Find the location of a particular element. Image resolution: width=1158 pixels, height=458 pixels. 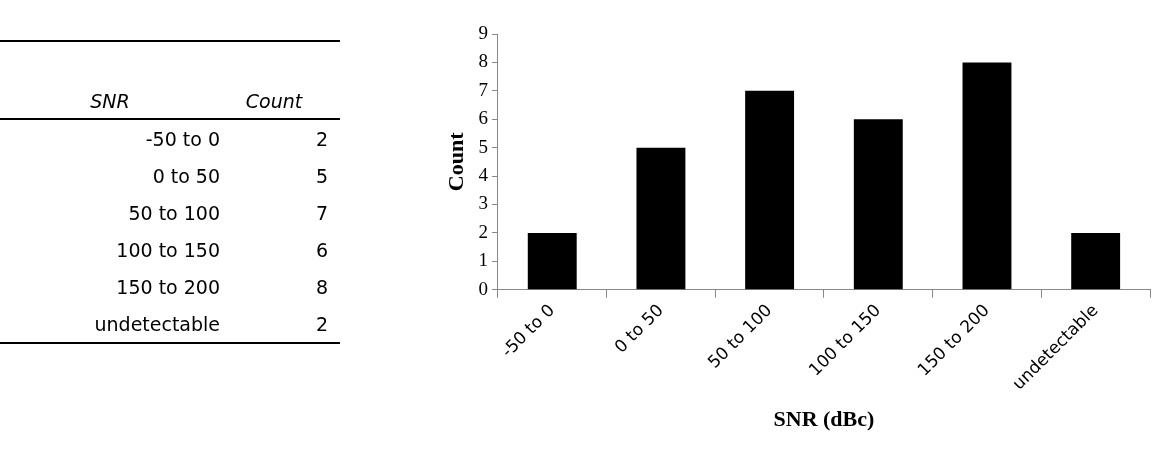

text: 7 is located at coordinates (321, 212).